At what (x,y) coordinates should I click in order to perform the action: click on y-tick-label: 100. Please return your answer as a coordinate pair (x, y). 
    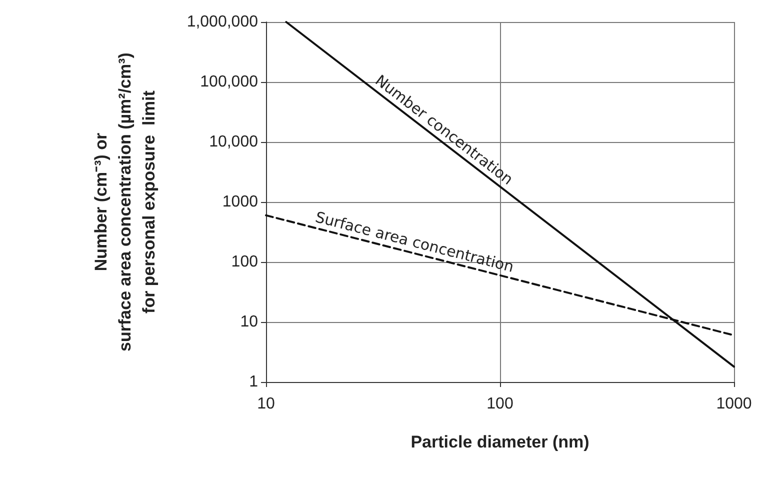
    Looking at the image, I should click on (244, 262).